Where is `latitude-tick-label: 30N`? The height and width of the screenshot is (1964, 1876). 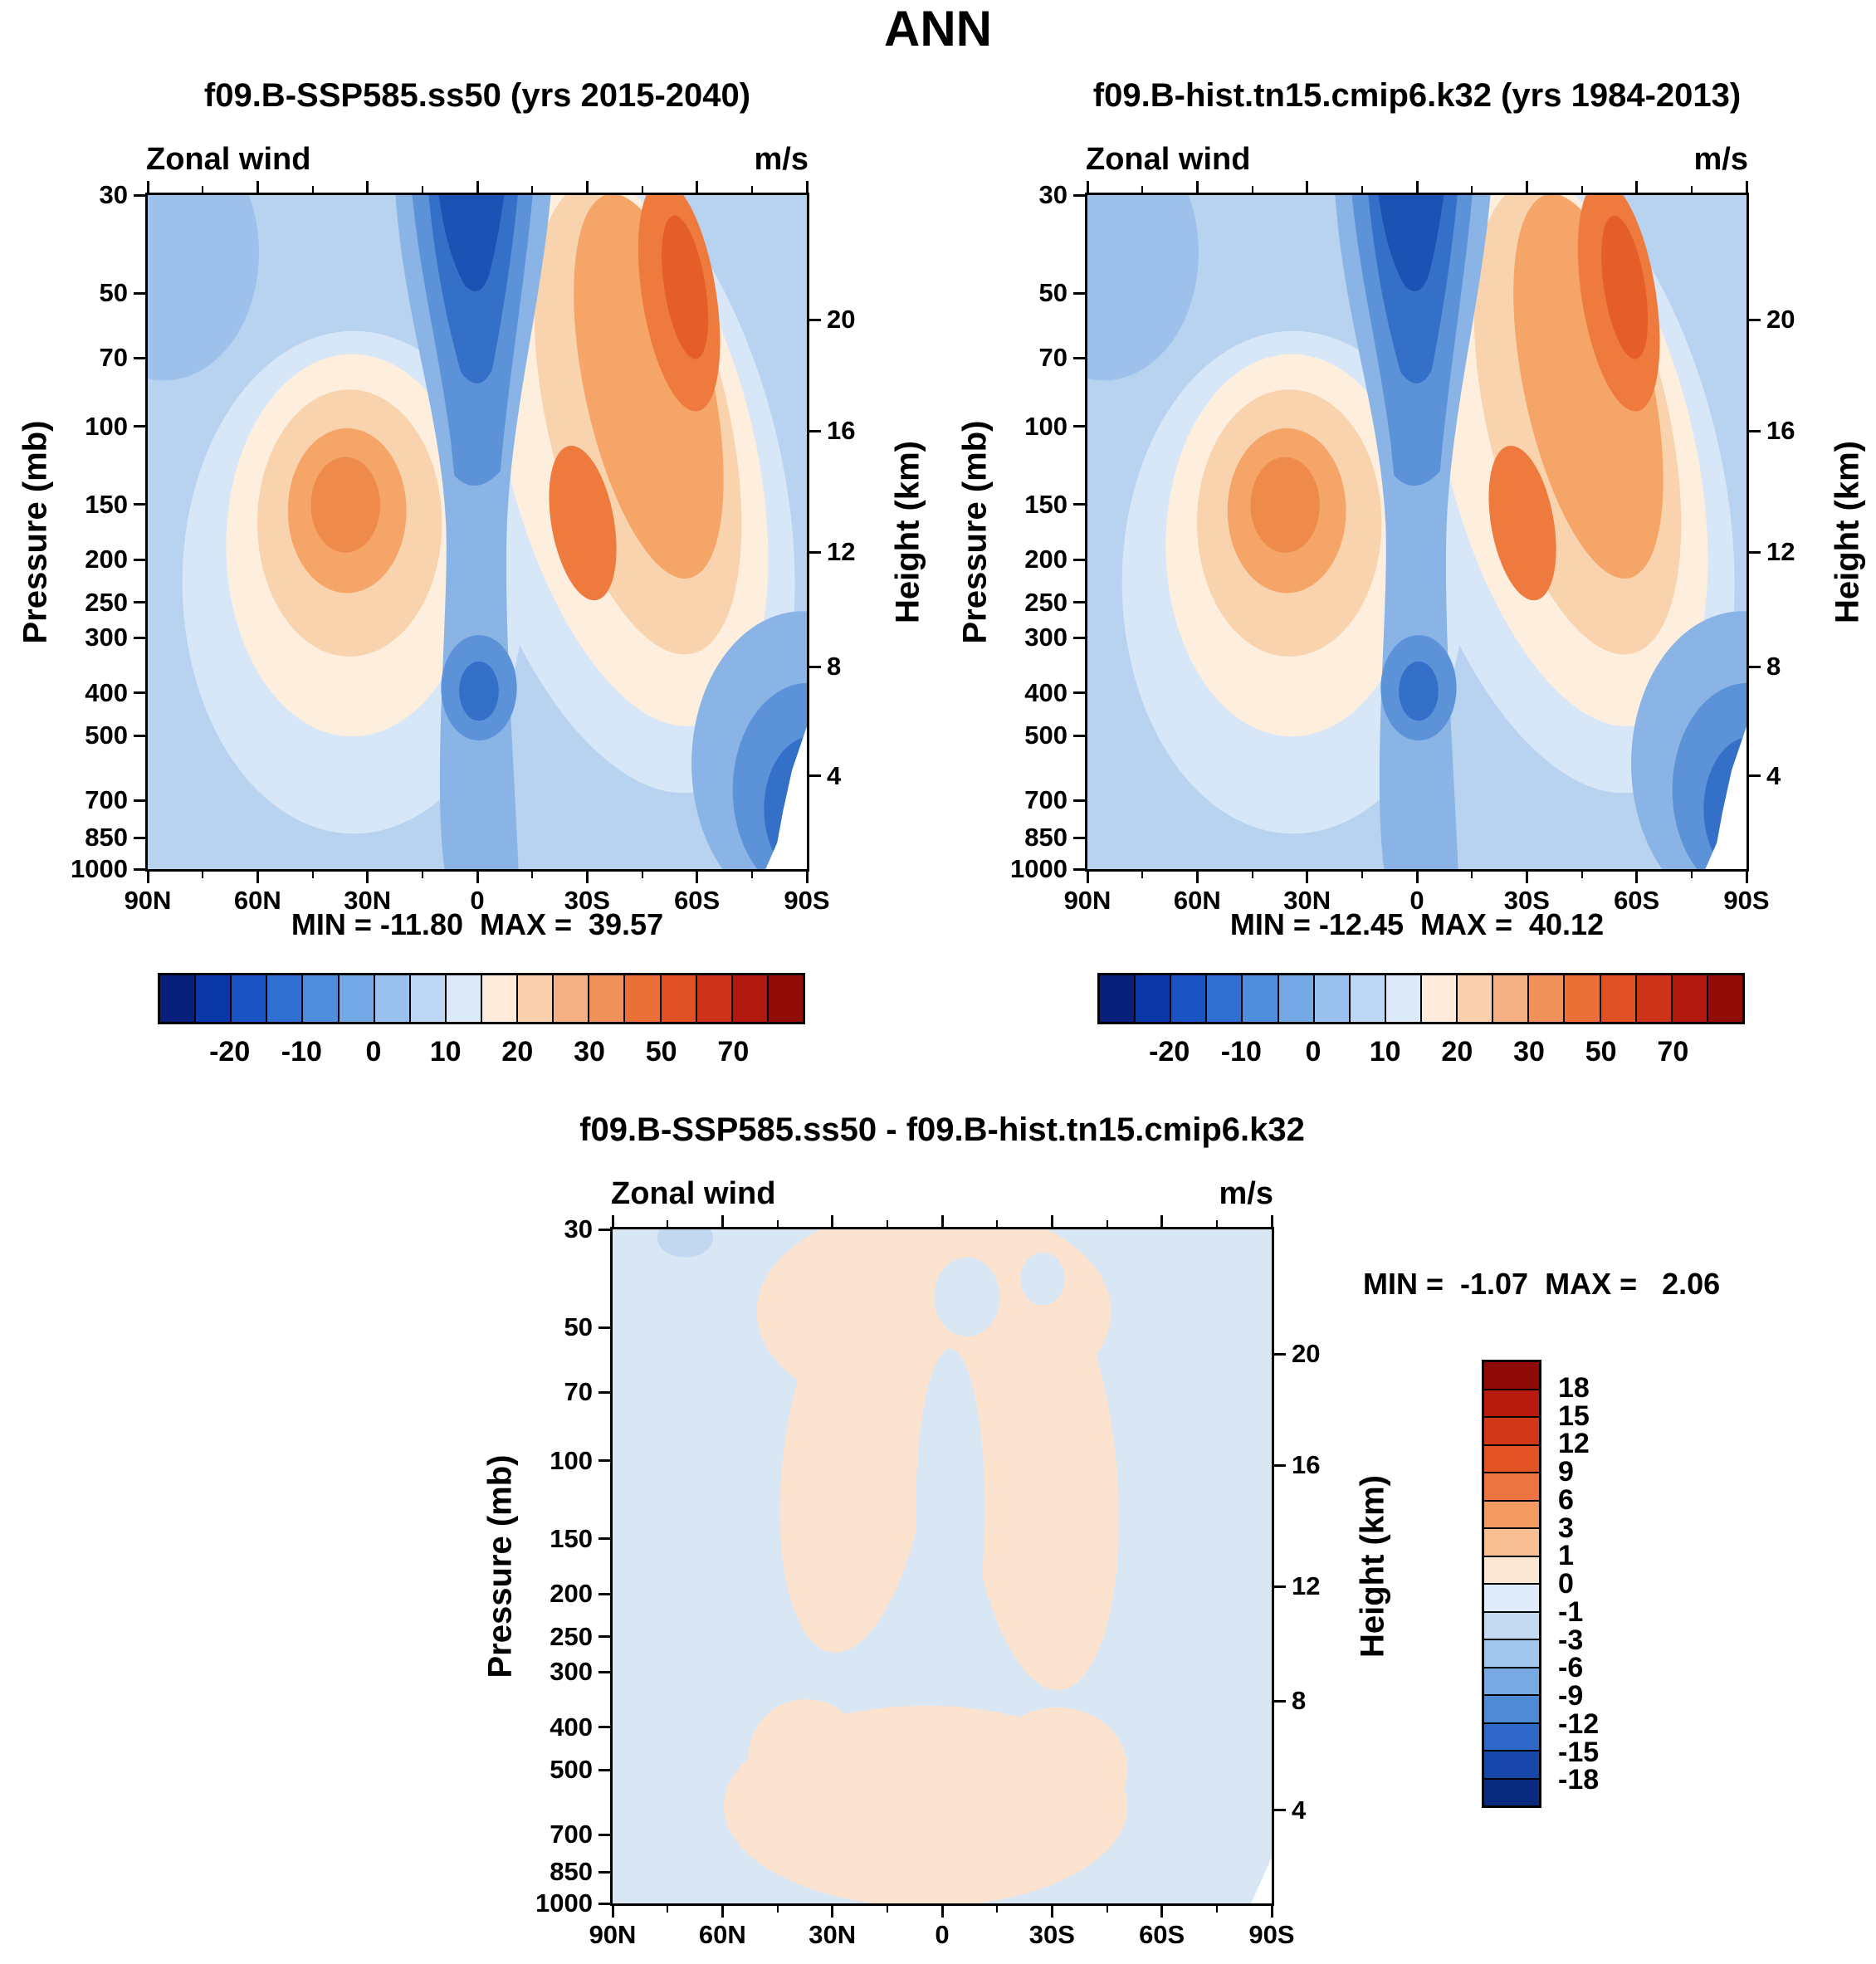
latitude-tick-label: 30N is located at coordinates (1307, 901).